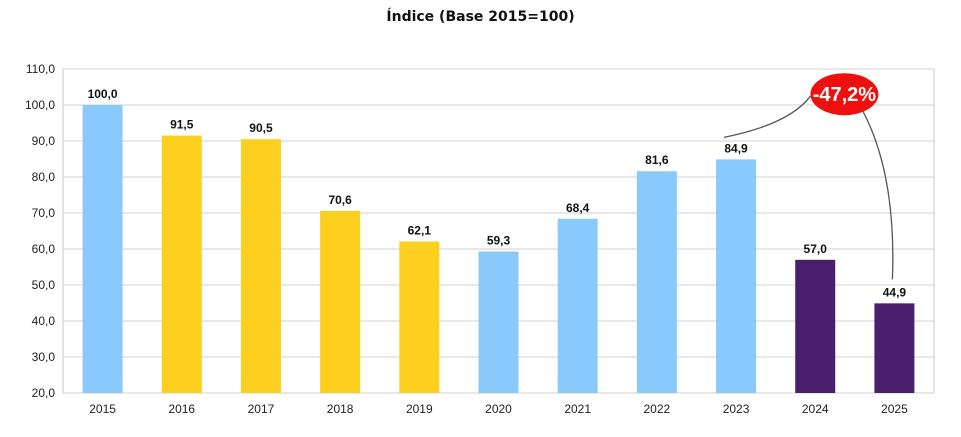 Image resolution: width=961 pixels, height=437 pixels. I want to click on annotation-badge, so click(844, 94).